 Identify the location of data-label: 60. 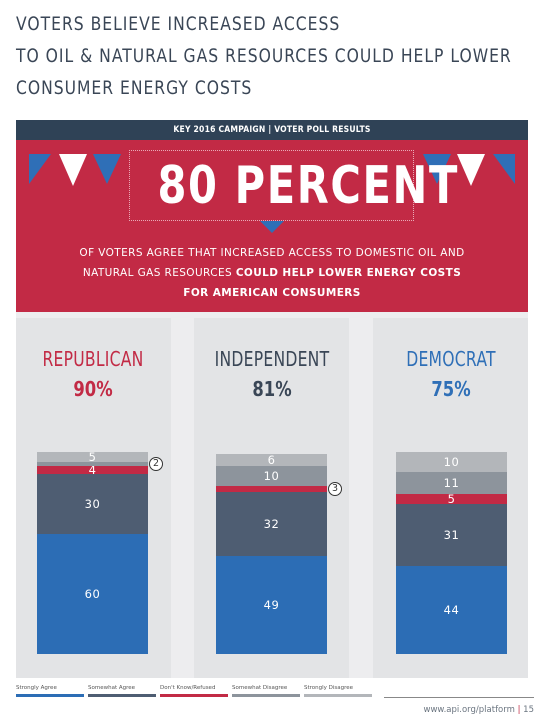
(92, 594).